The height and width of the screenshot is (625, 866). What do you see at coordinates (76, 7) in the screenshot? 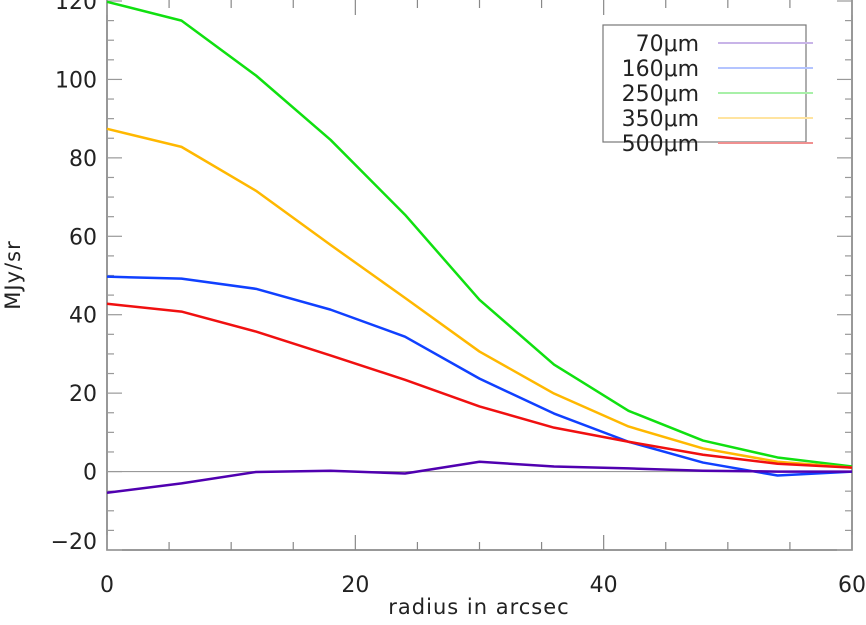
I see `y-tick-label: 120` at bounding box center [76, 7].